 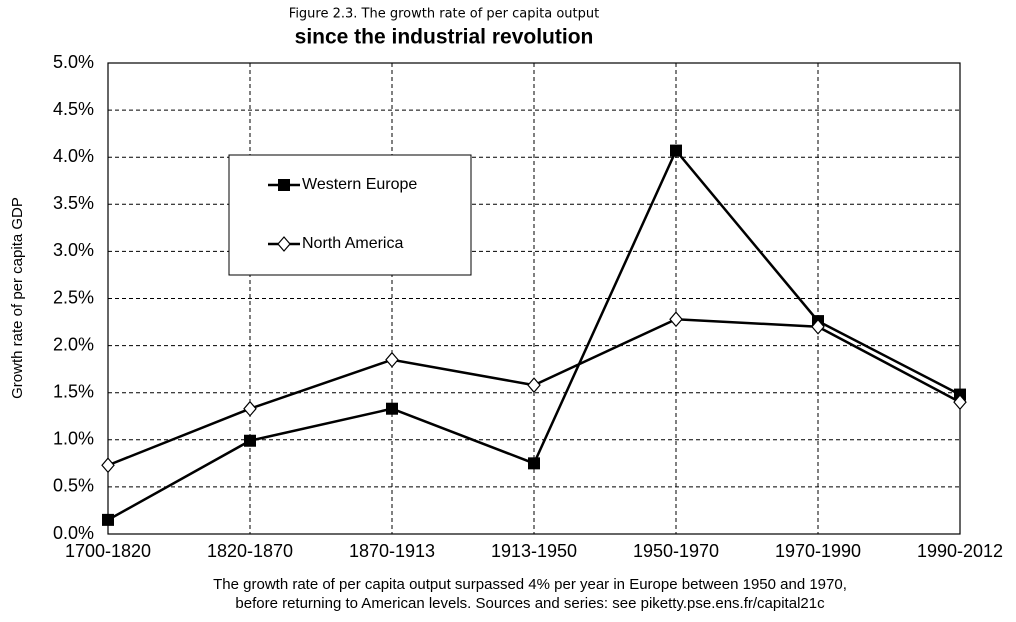 What do you see at coordinates (73, 62) in the screenshot?
I see `y-tick-label: 5.0%` at bounding box center [73, 62].